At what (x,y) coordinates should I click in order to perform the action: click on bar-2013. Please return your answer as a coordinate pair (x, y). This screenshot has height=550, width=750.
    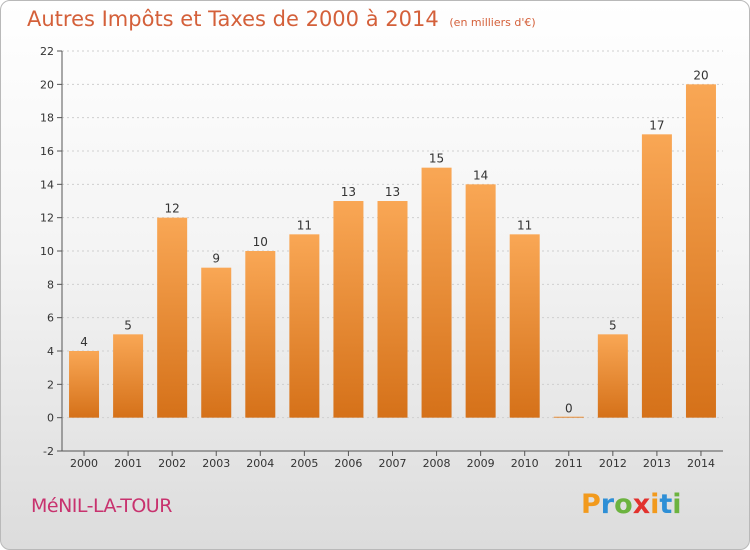
    Looking at the image, I should click on (656, 276).